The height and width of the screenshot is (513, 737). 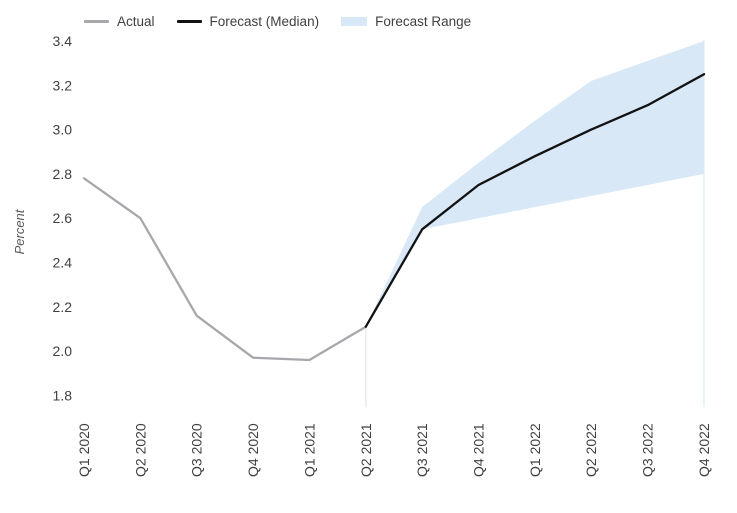 I want to click on x-tick-label: Q1 2021, so click(x=309, y=450).